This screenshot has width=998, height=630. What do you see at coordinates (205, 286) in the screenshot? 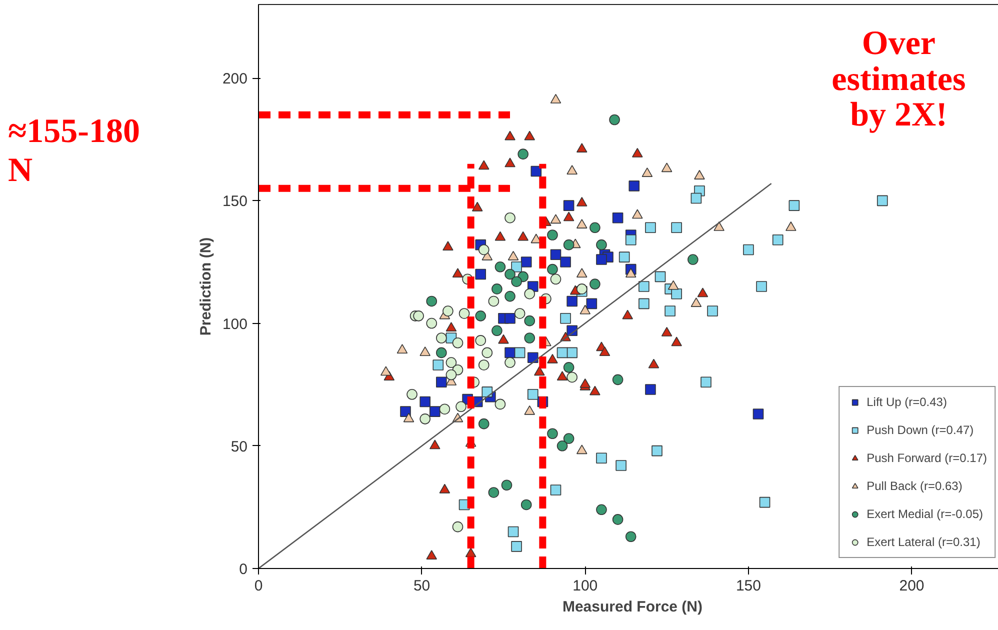
I see `y-axis-title: Prediction (N)` at bounding box center [205, 286].